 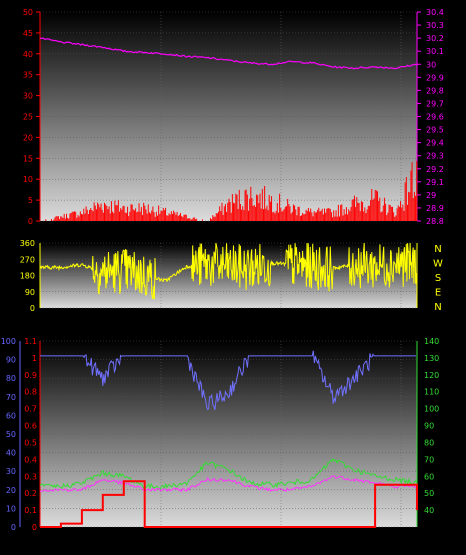 What do you see at coordinates (431, 375) in the screenshot?
I see `temperature-tick-label: 120` at bounding box center [431, 375].